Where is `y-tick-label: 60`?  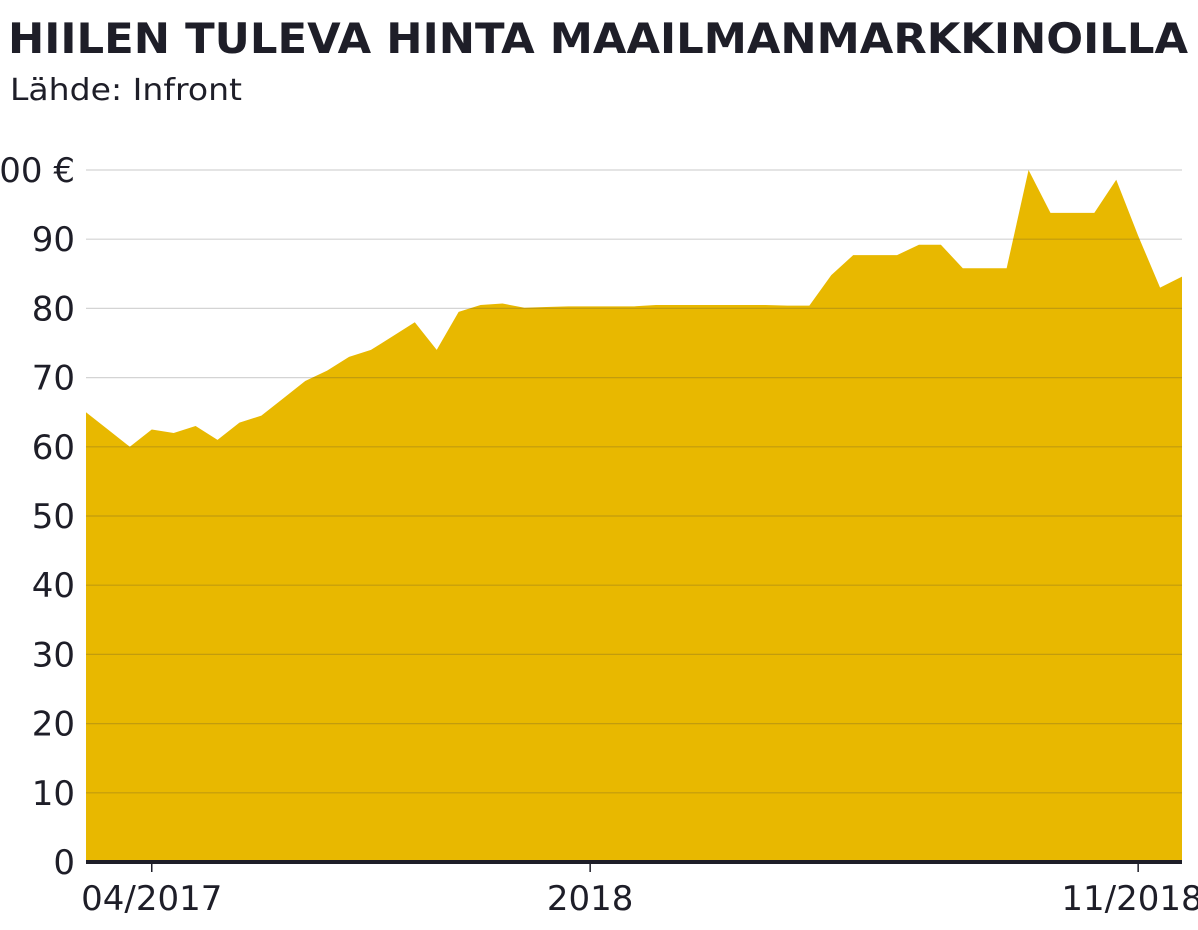
y-tick-label: 60 is located at coordinates (53, 448).